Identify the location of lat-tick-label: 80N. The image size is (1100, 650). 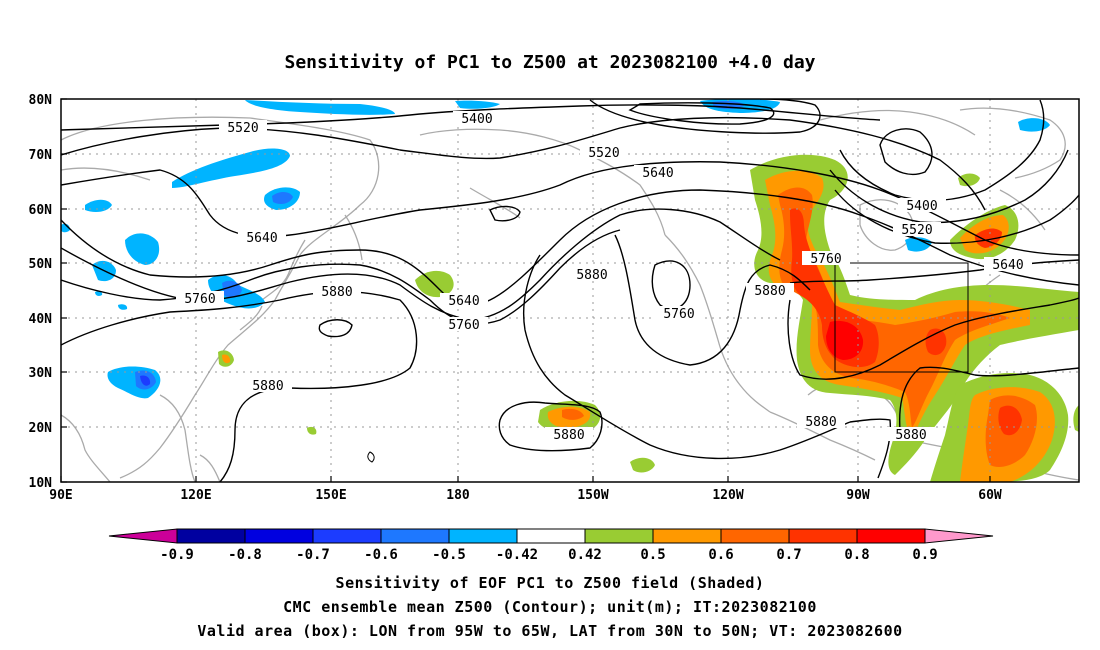
(41, 100).